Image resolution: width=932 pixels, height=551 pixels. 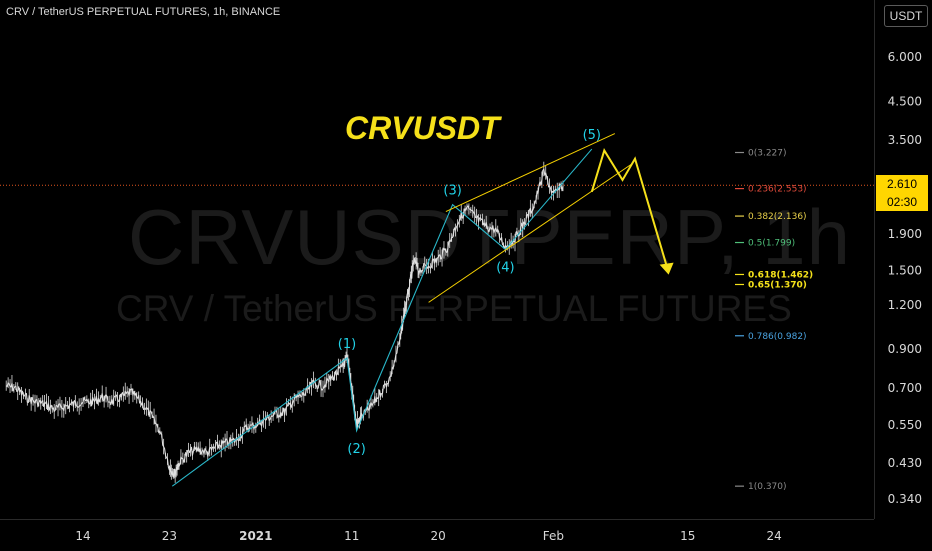 I want to click on wave-label: (1), so click(x=347, y=344).